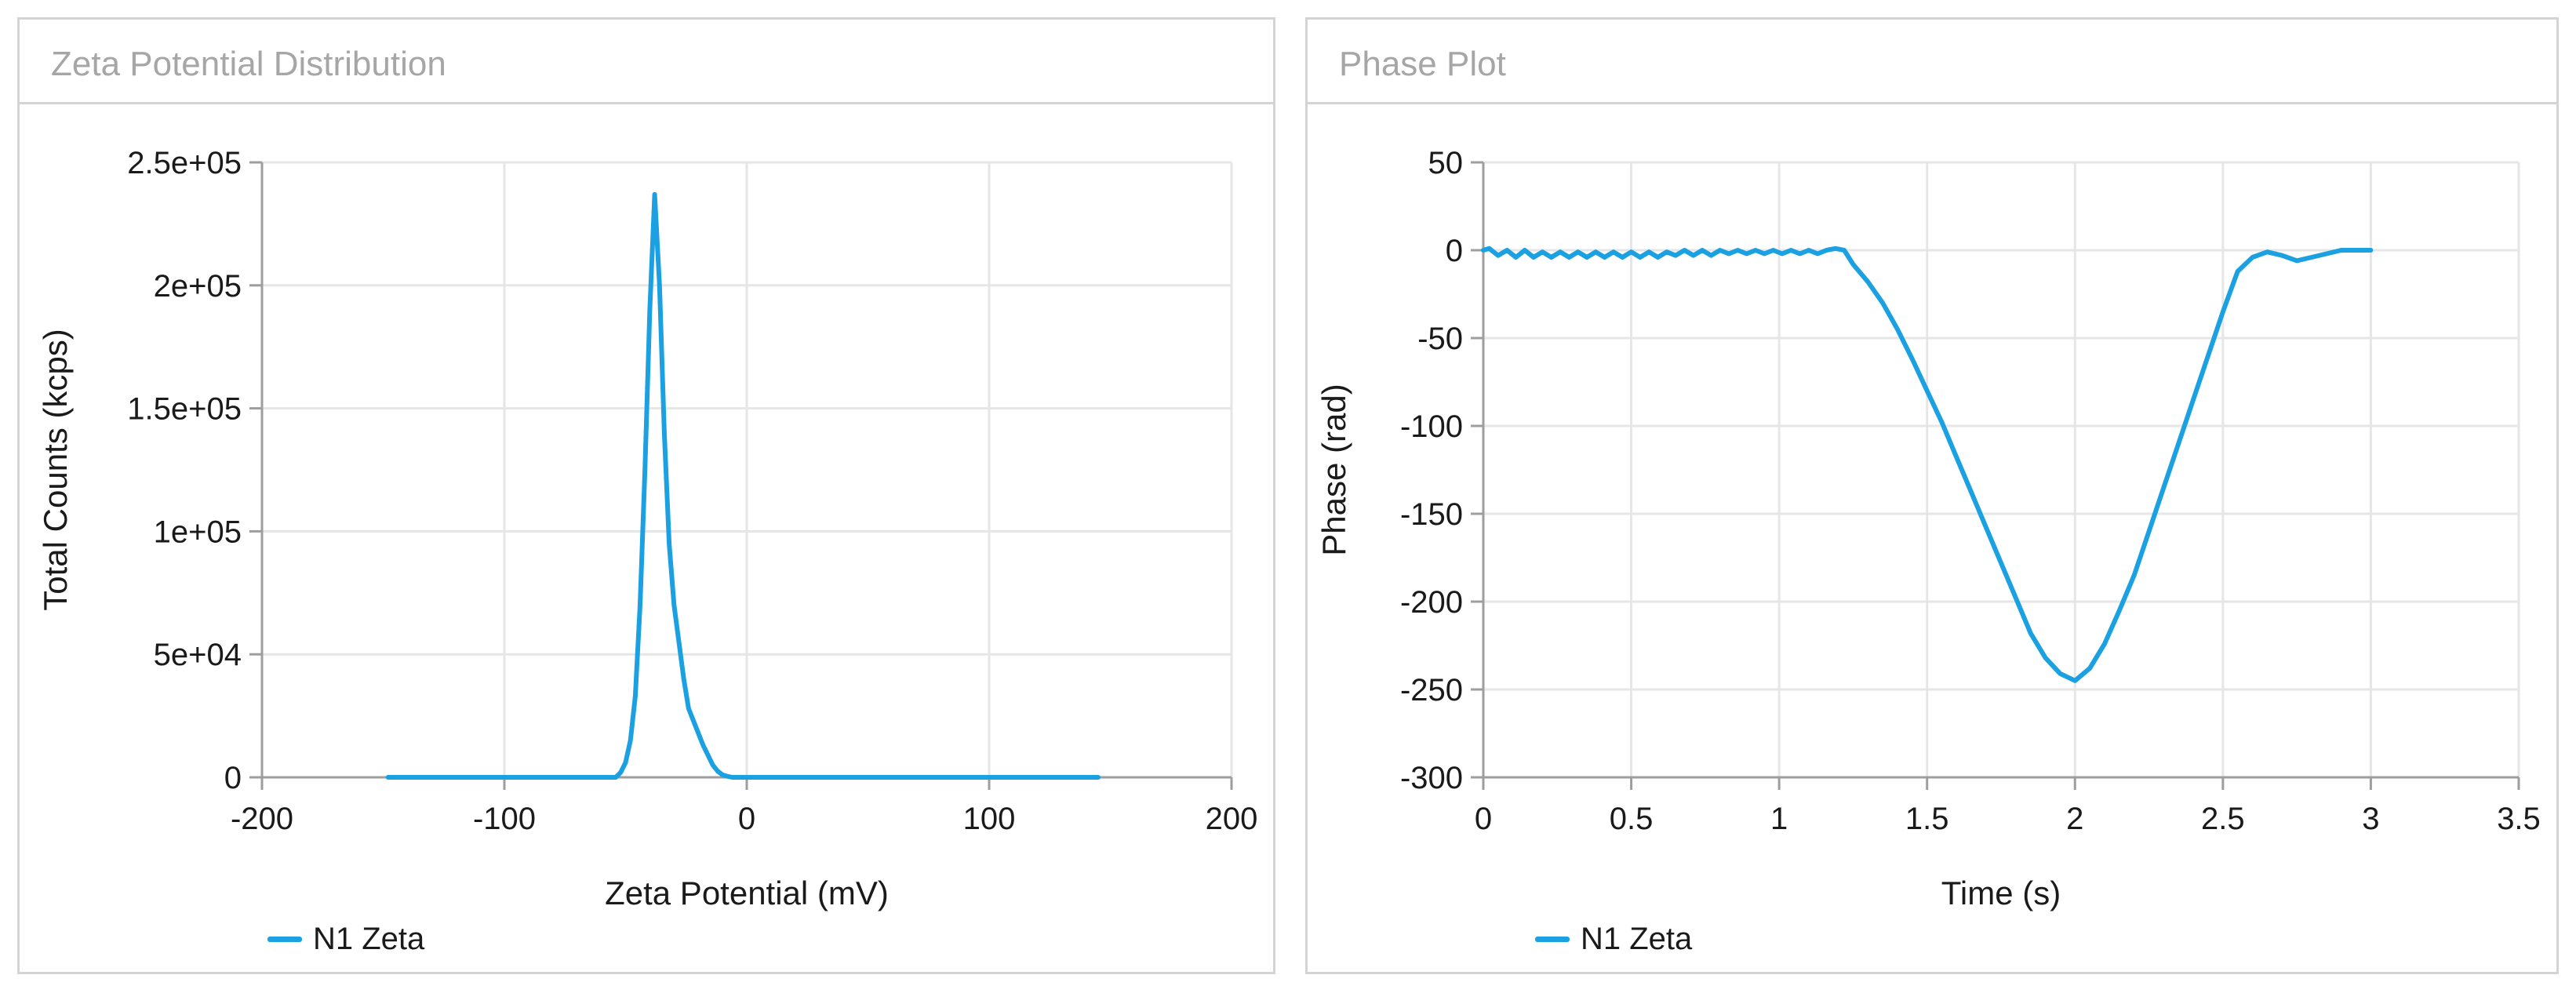  I want to click on phase-ytick-label-3: -150, so click(1431, 514).